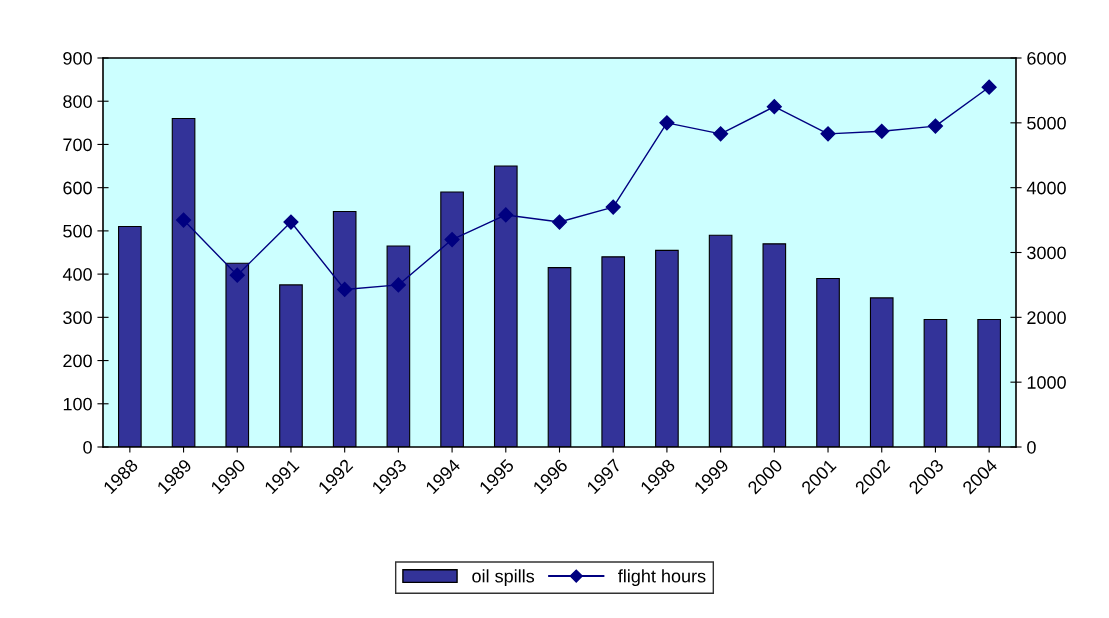 The width and height of the screenshot is (1109, 618). What do you see at coordinates (77, 318) in the screenshot?
I see `y-tick-label: 300` at bounding box center [77, 318].